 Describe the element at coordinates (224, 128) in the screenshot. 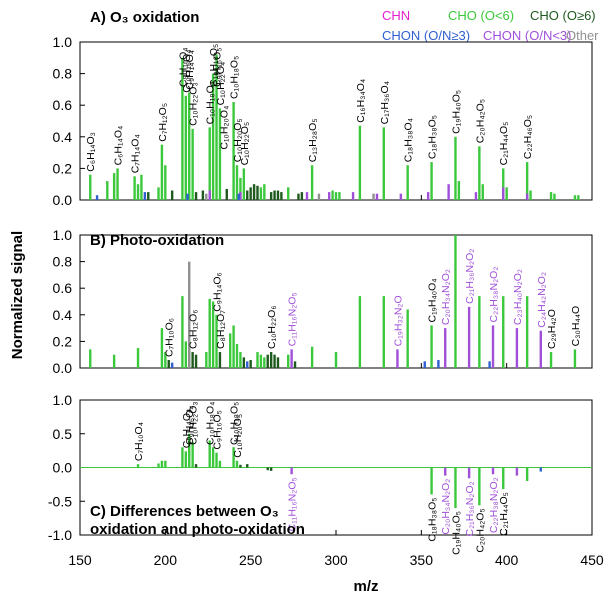

I see `peak-formula-label: C₁₀H₂₀O₄` at that location.